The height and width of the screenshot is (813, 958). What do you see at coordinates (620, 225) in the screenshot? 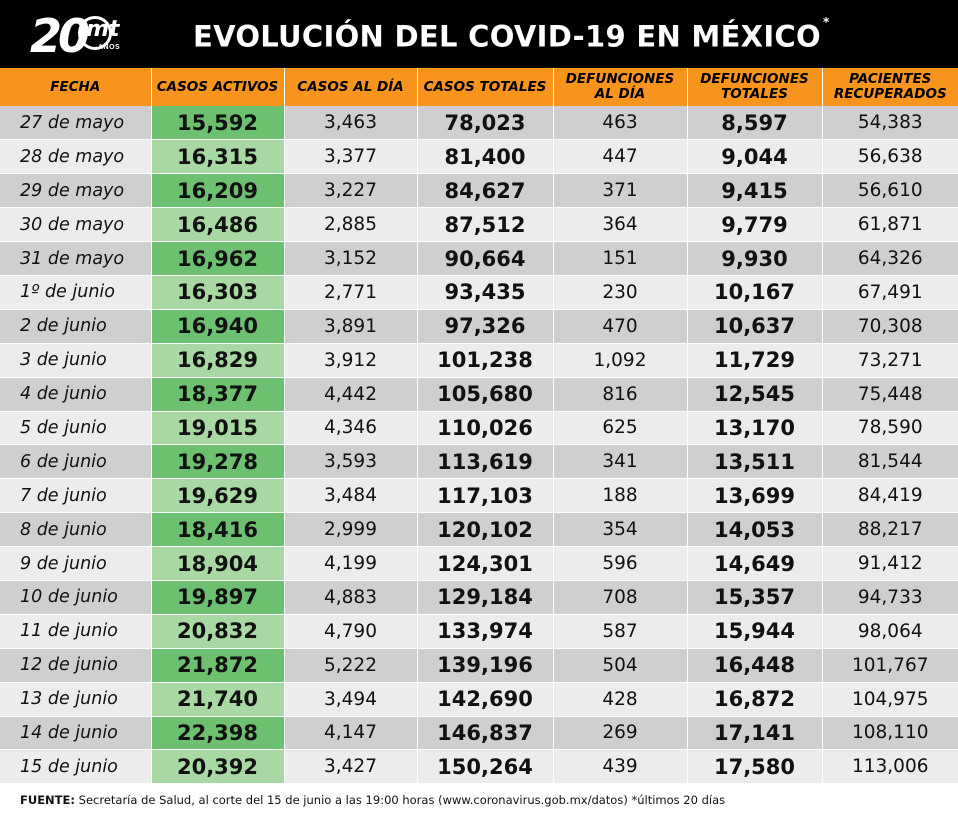
I see `cell-defunciones-al-dia: 364` at bounding box center [620, 225].